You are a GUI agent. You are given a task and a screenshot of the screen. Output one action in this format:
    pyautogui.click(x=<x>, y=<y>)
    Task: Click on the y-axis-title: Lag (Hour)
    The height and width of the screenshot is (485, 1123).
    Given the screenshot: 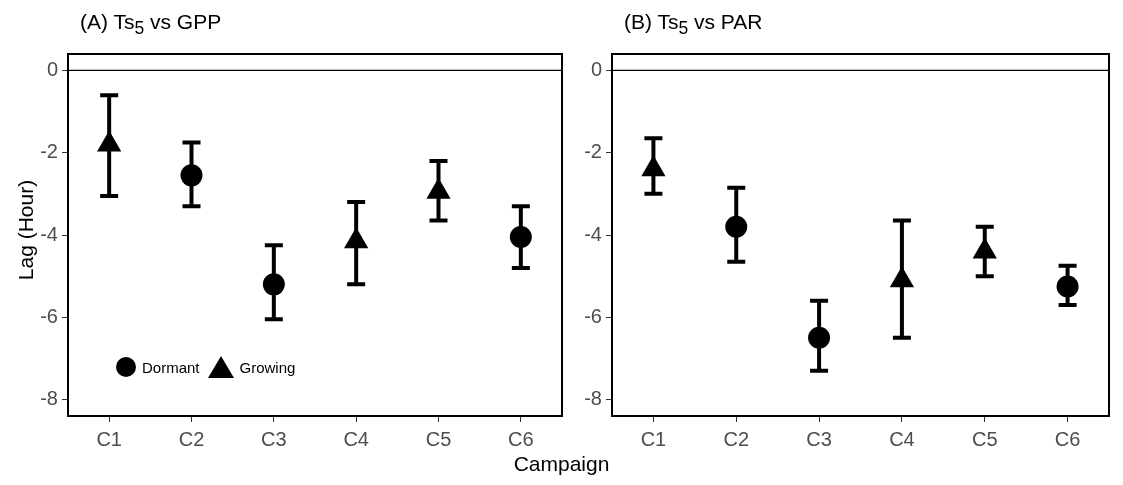 What is the action you would take?
    pyautogui.click(x=26, y=230)
    